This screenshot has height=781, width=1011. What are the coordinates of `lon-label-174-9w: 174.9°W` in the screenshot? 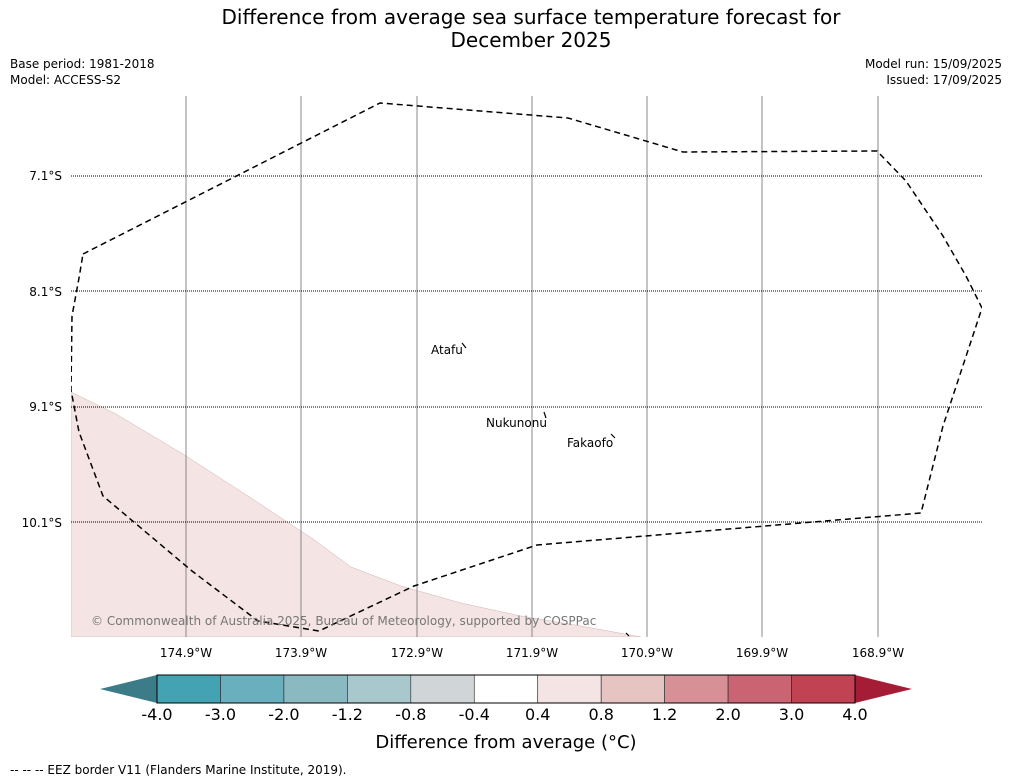 It's located at (186, 653).